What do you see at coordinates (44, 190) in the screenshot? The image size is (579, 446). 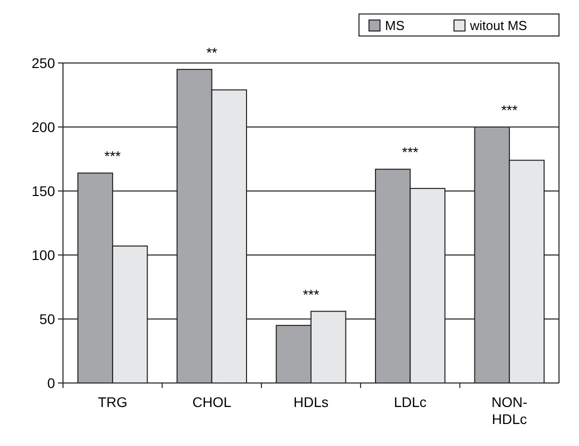 I see `y-tick-label: 150` at bounding box center [44, 190].